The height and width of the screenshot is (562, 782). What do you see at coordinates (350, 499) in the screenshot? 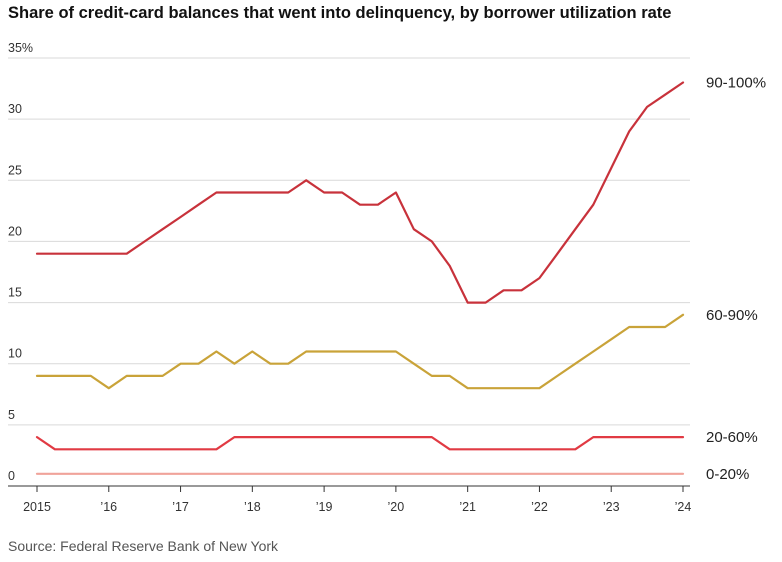
I see `x-axis: 2015 ’16 ’17 ’18 ’19 ’20 ’21 ’22 ’23 ’24` at bounding box center [350, 499].